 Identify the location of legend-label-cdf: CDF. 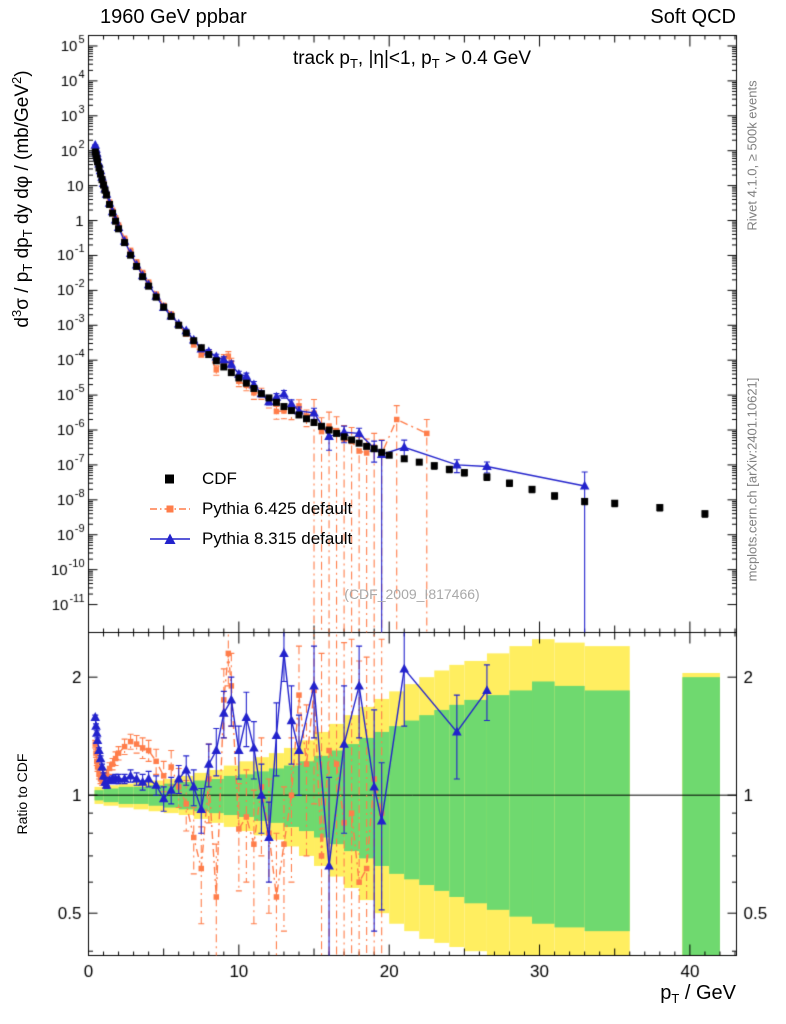
(219, 478).